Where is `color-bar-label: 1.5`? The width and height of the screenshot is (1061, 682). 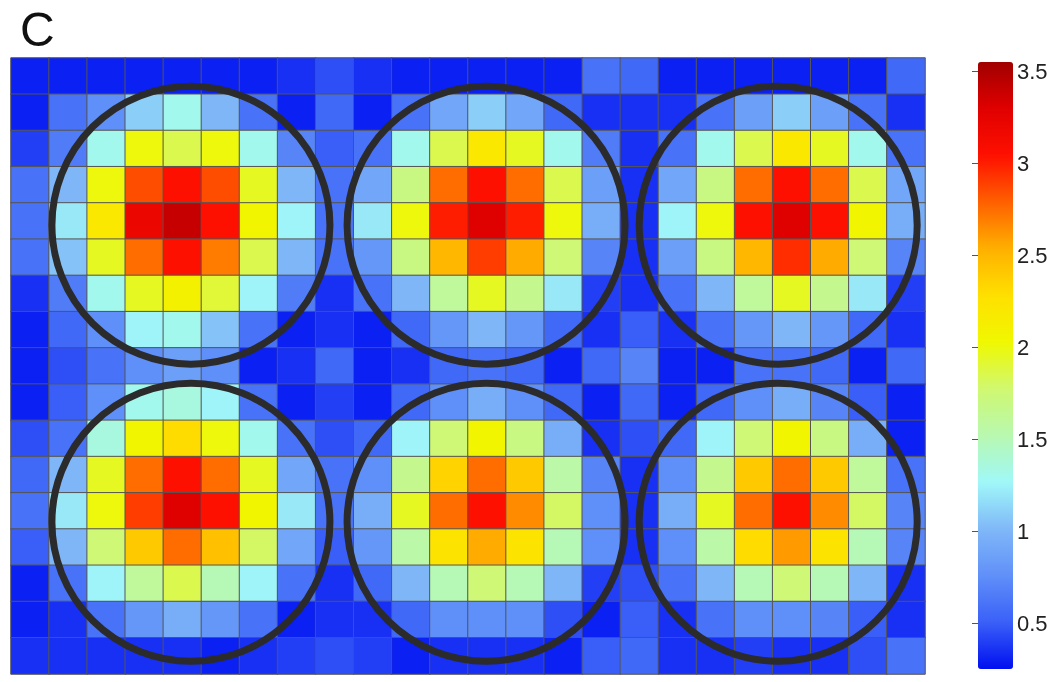
color-bar-label: 1.5 is located at coordinates (1032, 439).